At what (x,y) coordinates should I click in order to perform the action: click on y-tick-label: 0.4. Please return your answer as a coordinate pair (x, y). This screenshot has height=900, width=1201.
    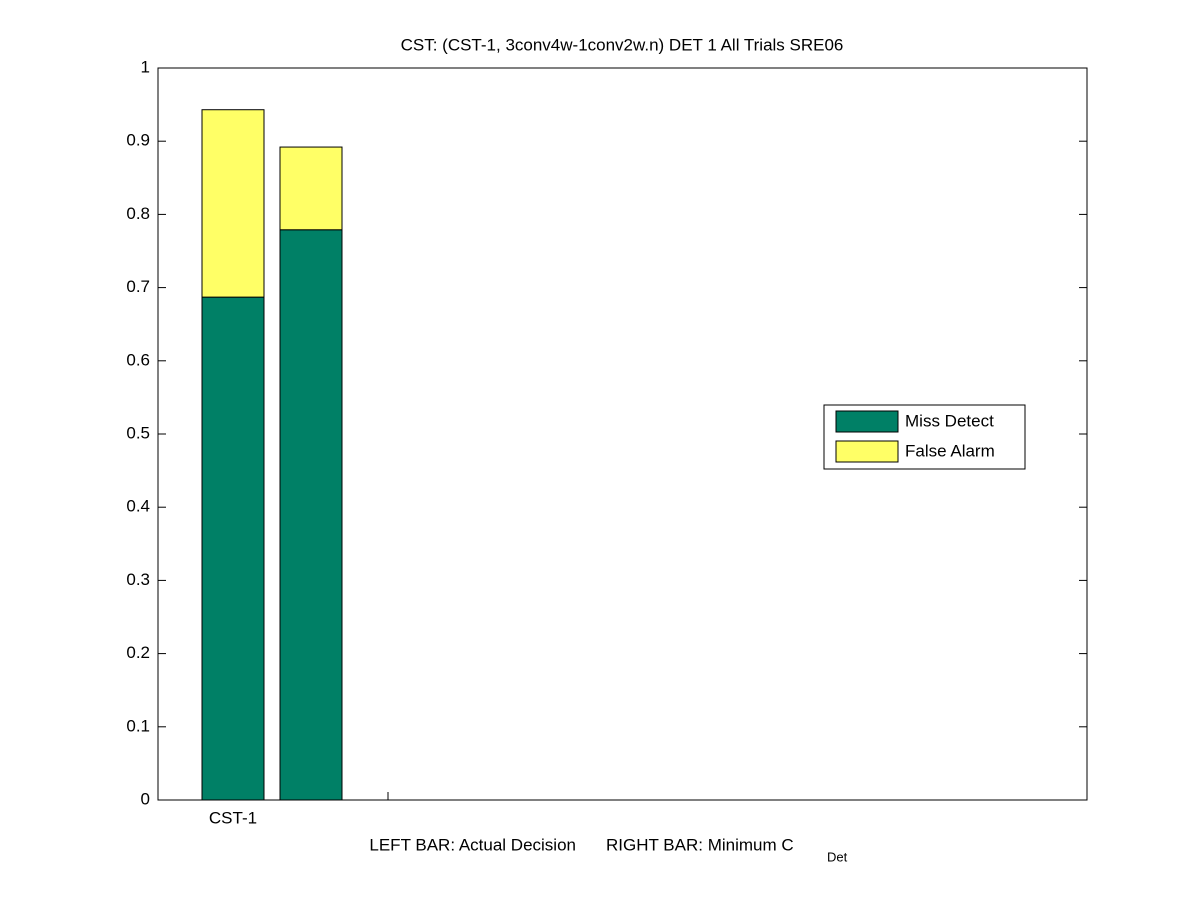
    Looking at the image, I should click on (138, 506).